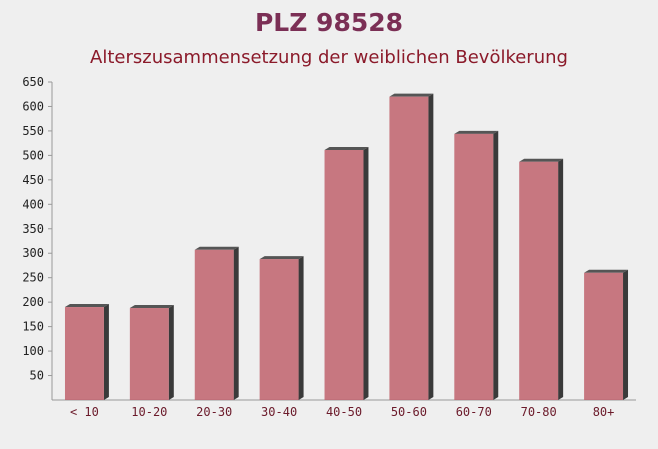  What do you see at coordinates (33, 229) in the screenshot?
I see `y-tick-label: 350` at bounding box center [33, 229].